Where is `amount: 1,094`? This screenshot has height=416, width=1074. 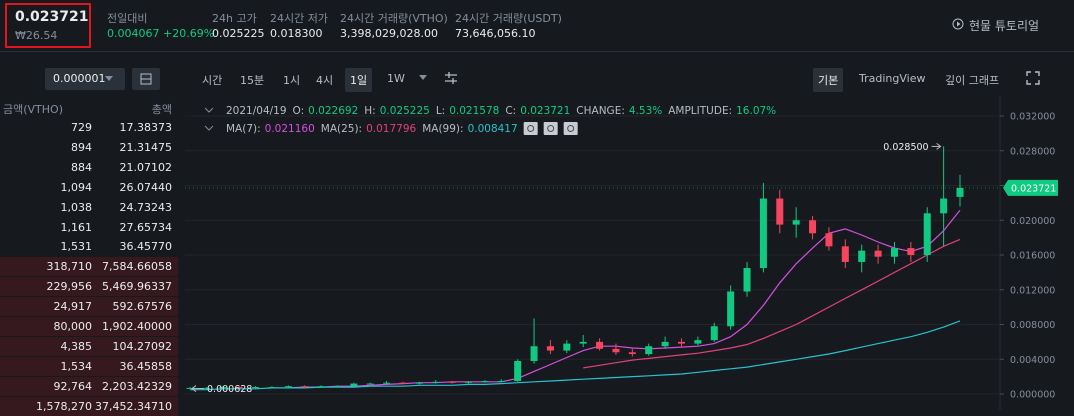
amount: 1,094 is located at coordinates (76, 187).